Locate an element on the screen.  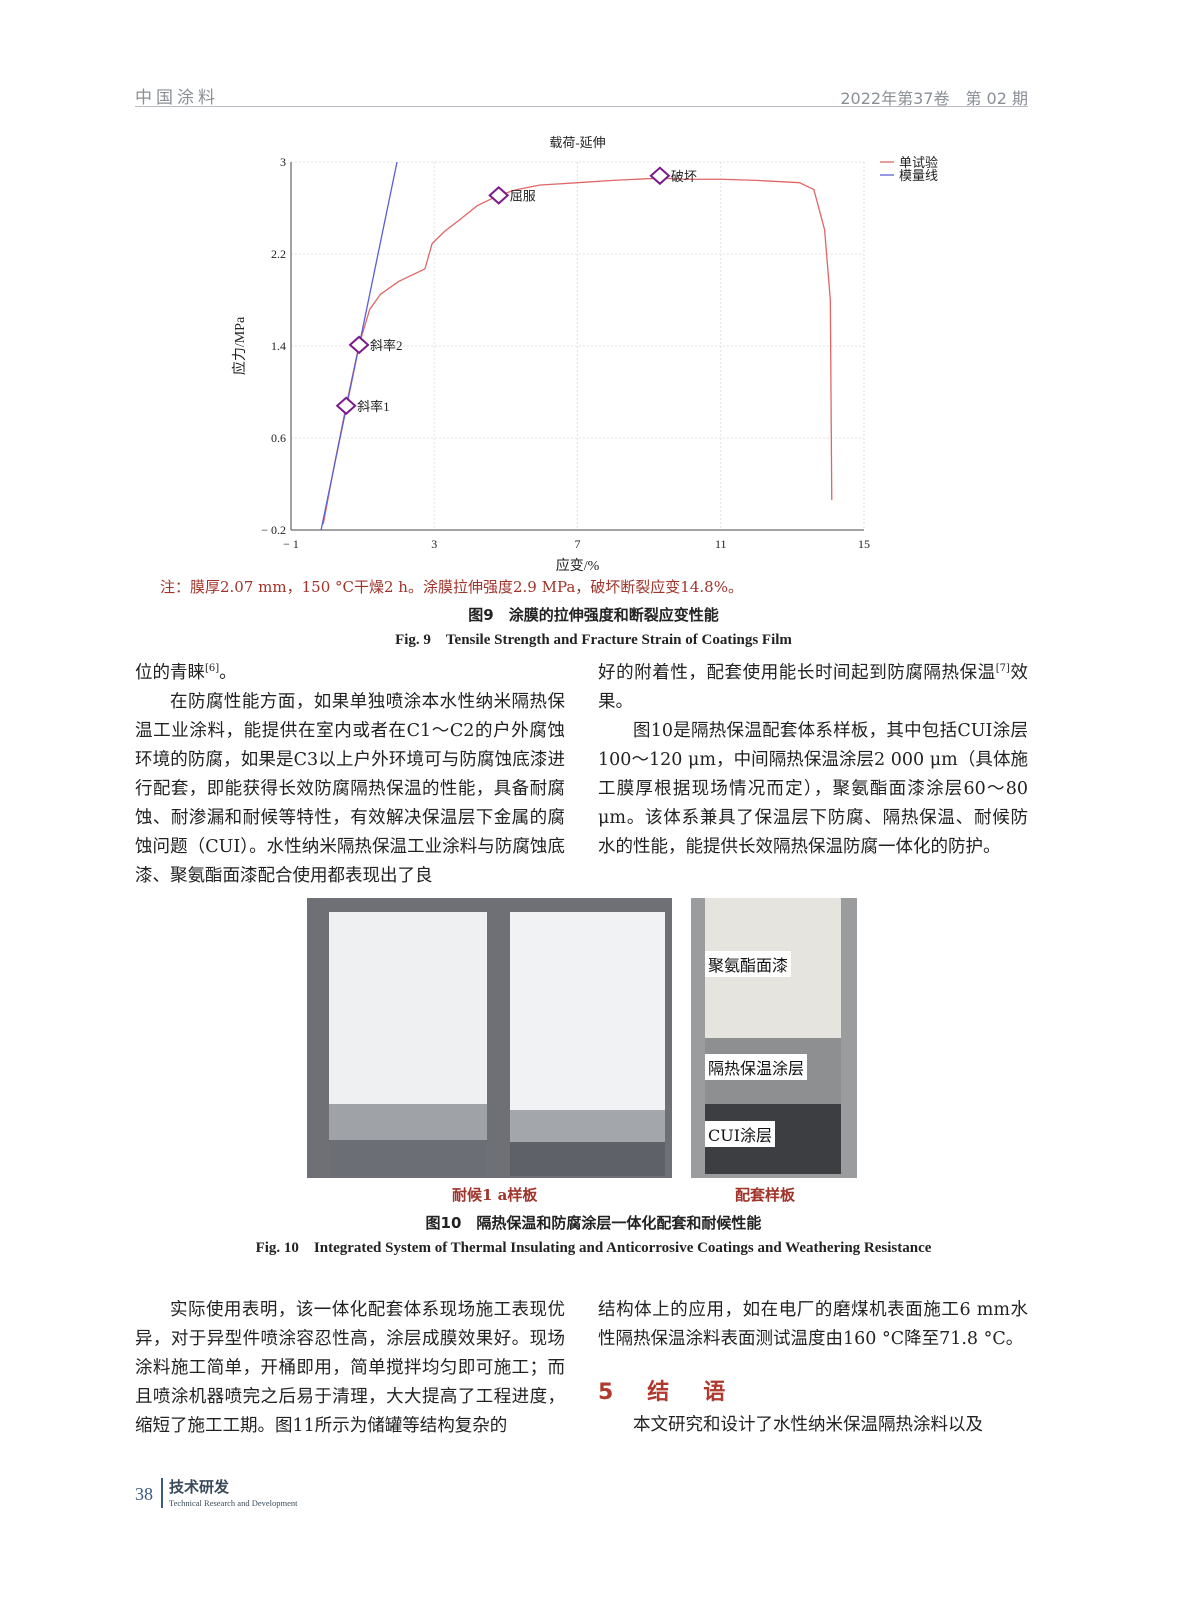
x-tick-label: − 1 is located at coordinates (291, 544).